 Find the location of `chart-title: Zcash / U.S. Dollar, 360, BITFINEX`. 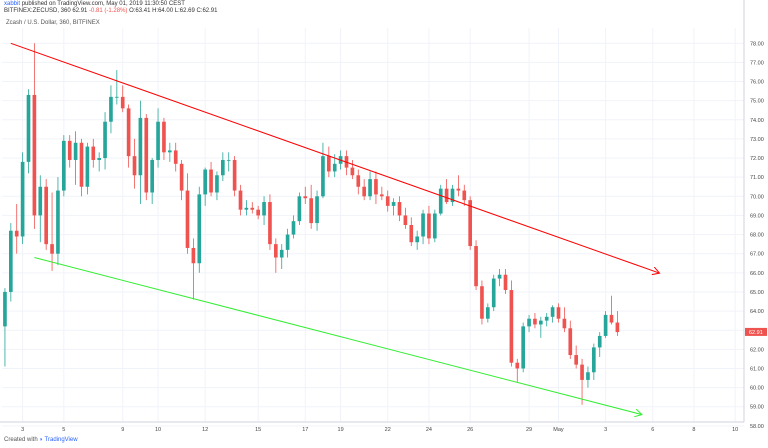

chart-title: Zcash / U.S. Dollar, 360, BITFINEX is located at coordinates (53, 23).